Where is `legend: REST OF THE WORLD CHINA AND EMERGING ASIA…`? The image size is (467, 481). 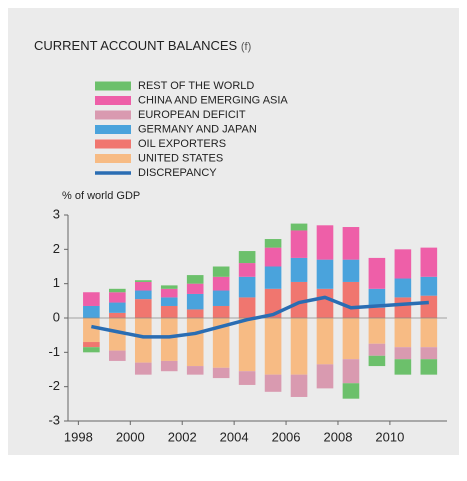 legend: REST OF THE WORLD CHINA AND EMERGING ASIA… is located at coordinates (191, 129).